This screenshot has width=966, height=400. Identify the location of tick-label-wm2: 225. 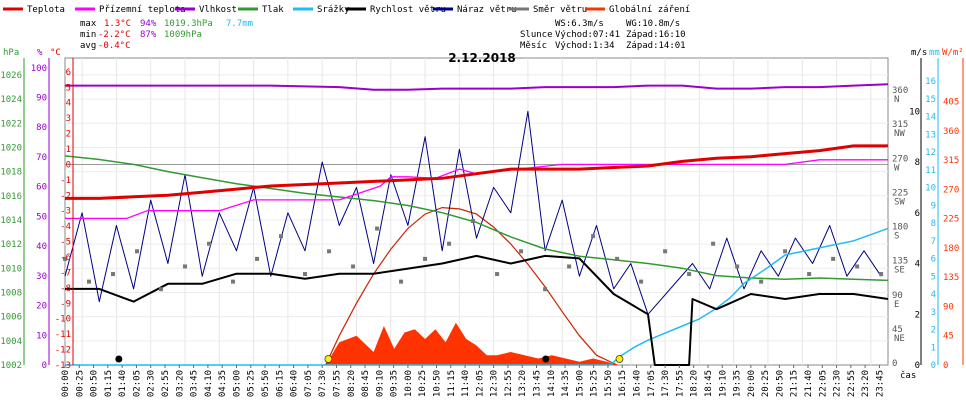
(951, 220).